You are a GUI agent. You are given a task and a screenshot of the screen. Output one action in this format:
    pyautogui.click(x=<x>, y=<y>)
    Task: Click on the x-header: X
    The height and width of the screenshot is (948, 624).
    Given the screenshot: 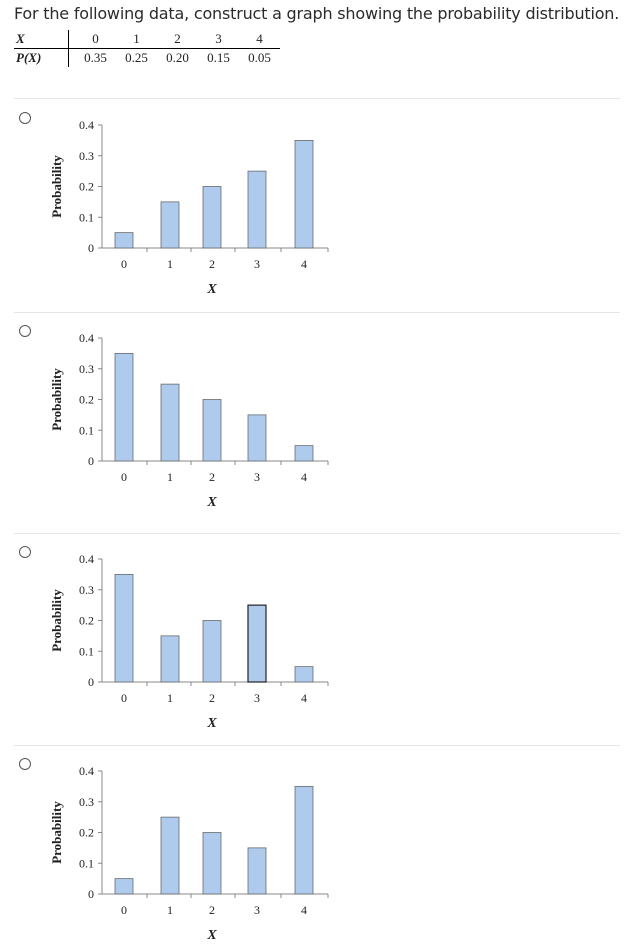 What is the action you would take?
    pyautogui.click(x=41, y=39)
    